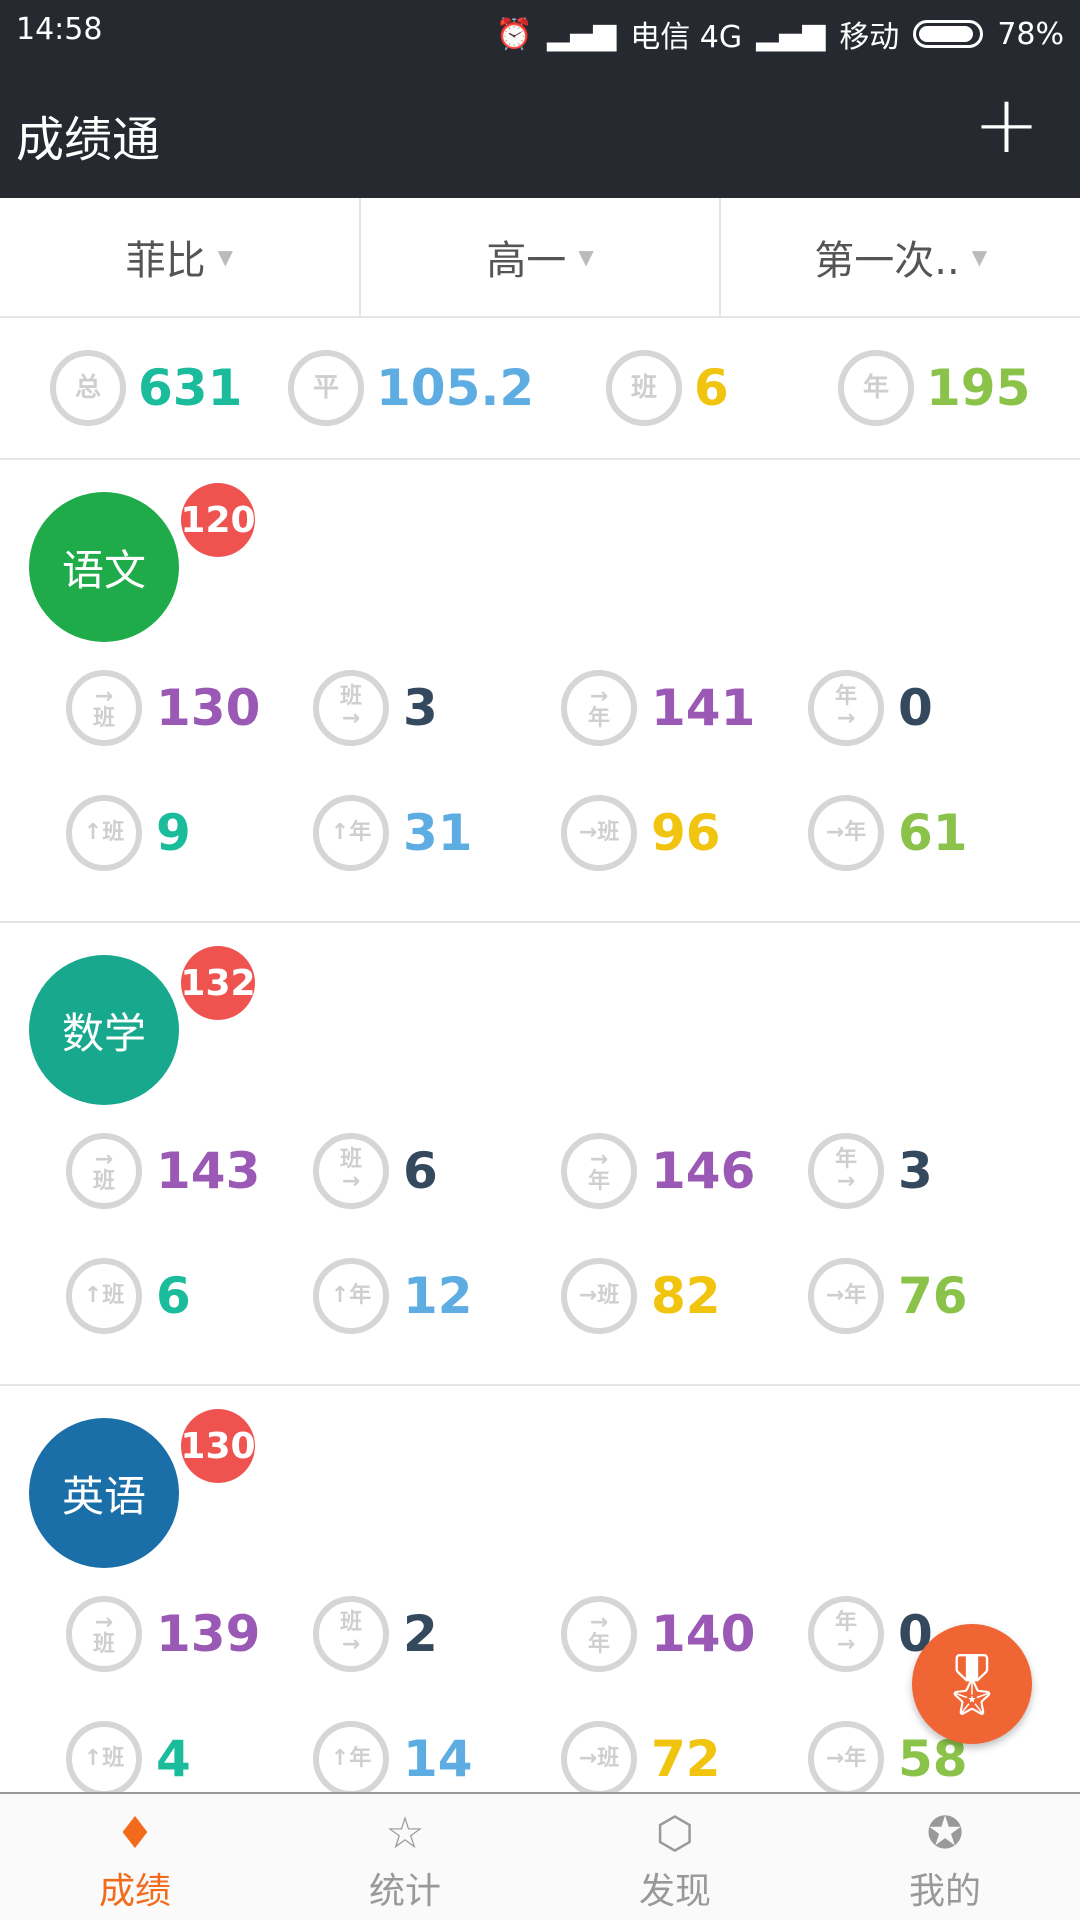 The height and width of the screenshot is (1920, 1080). I want to click on award-button: 🎖, so click(972, 1684).